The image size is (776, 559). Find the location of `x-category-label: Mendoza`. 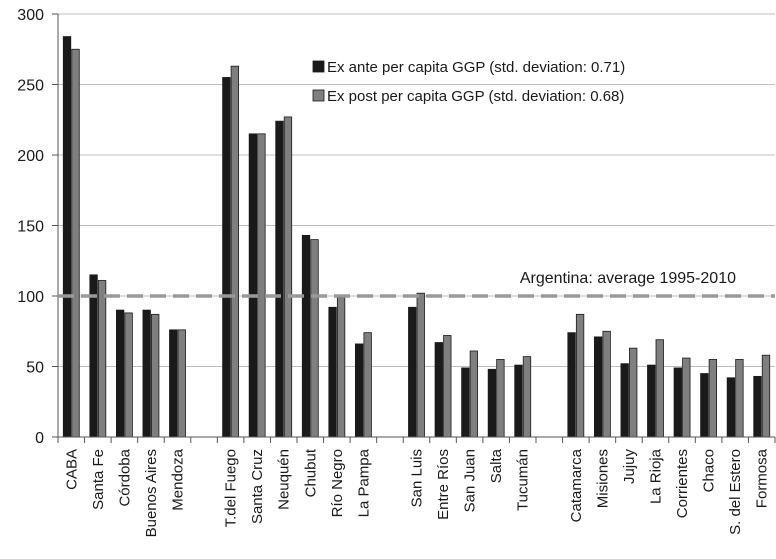

x-category-label: Mendoza is located at coordinates (178, 479).